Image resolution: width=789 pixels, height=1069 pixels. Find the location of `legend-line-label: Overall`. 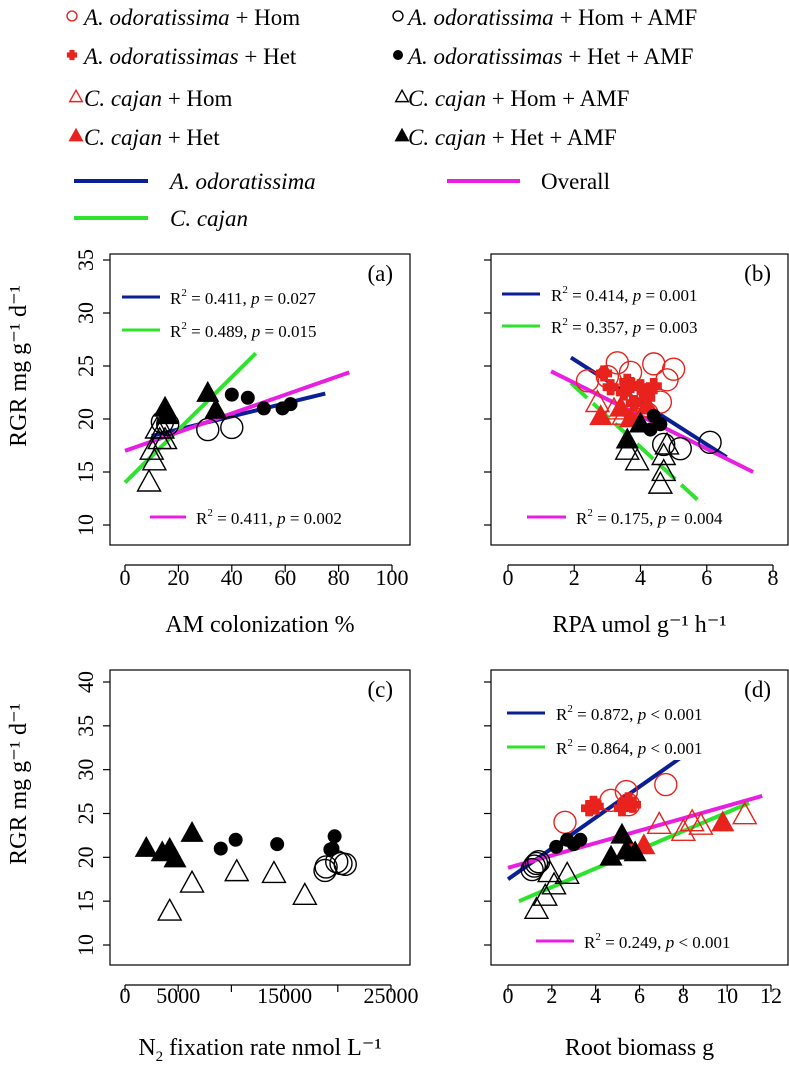

legend-line-label: Overall is located at coordinates (575, 181).